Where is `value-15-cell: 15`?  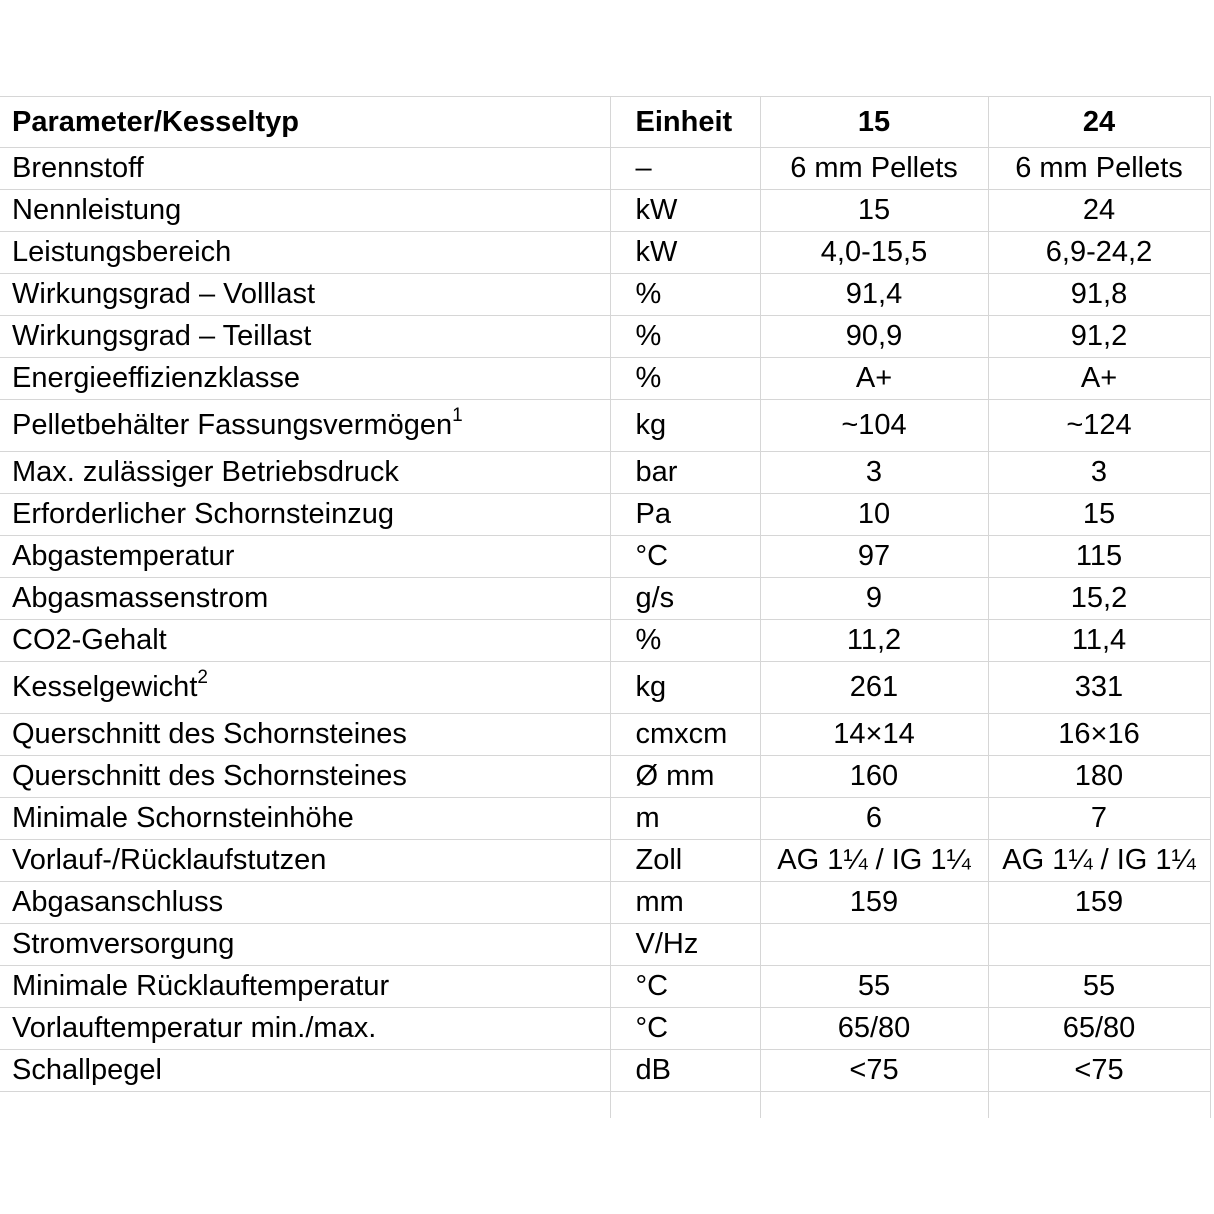 value-15-cell: 15 is located at coordinates (873, 210).